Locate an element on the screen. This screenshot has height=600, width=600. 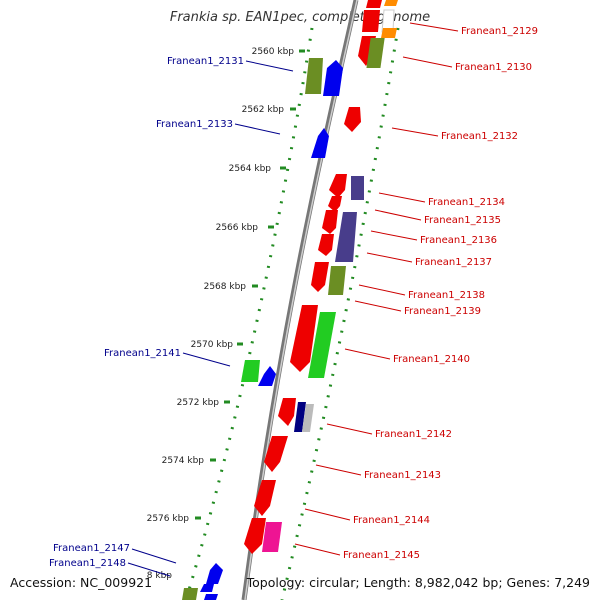
gene-label-right: Franean1_2144 is located at coordinates (391, 520).